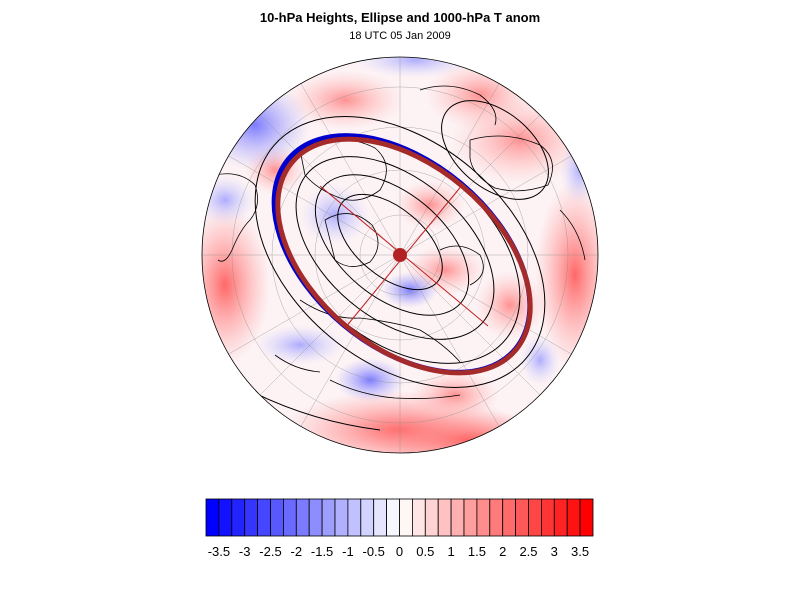 This screenshot has height=600, width=800. I want to click on colorbar-tick-label: -3, so click(245, 551).